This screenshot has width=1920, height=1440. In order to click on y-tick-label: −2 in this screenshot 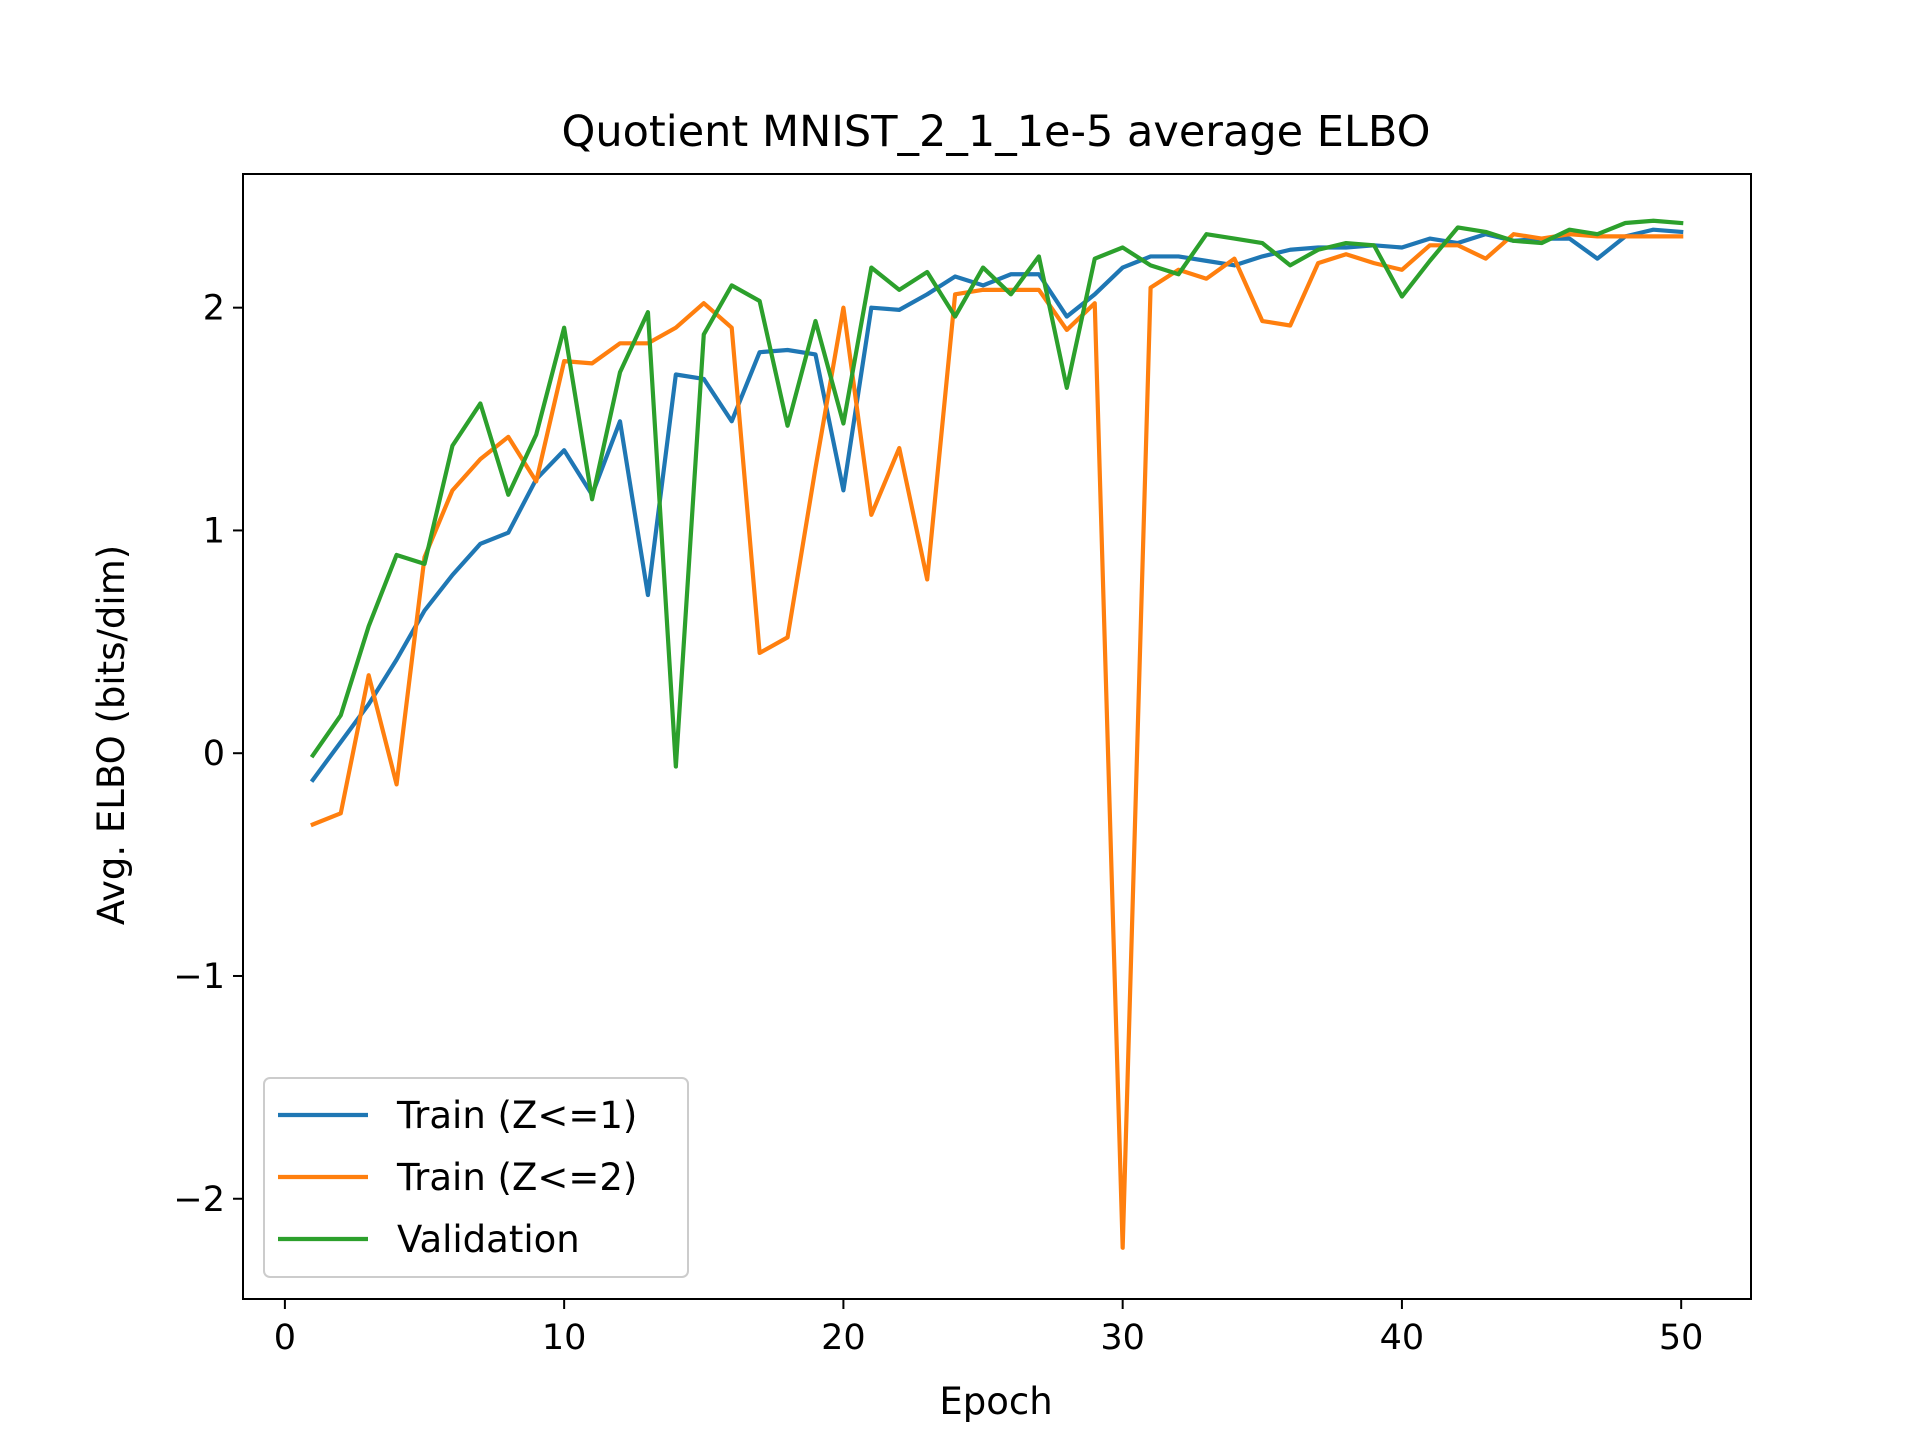, I will do `click(199, 1200)`.